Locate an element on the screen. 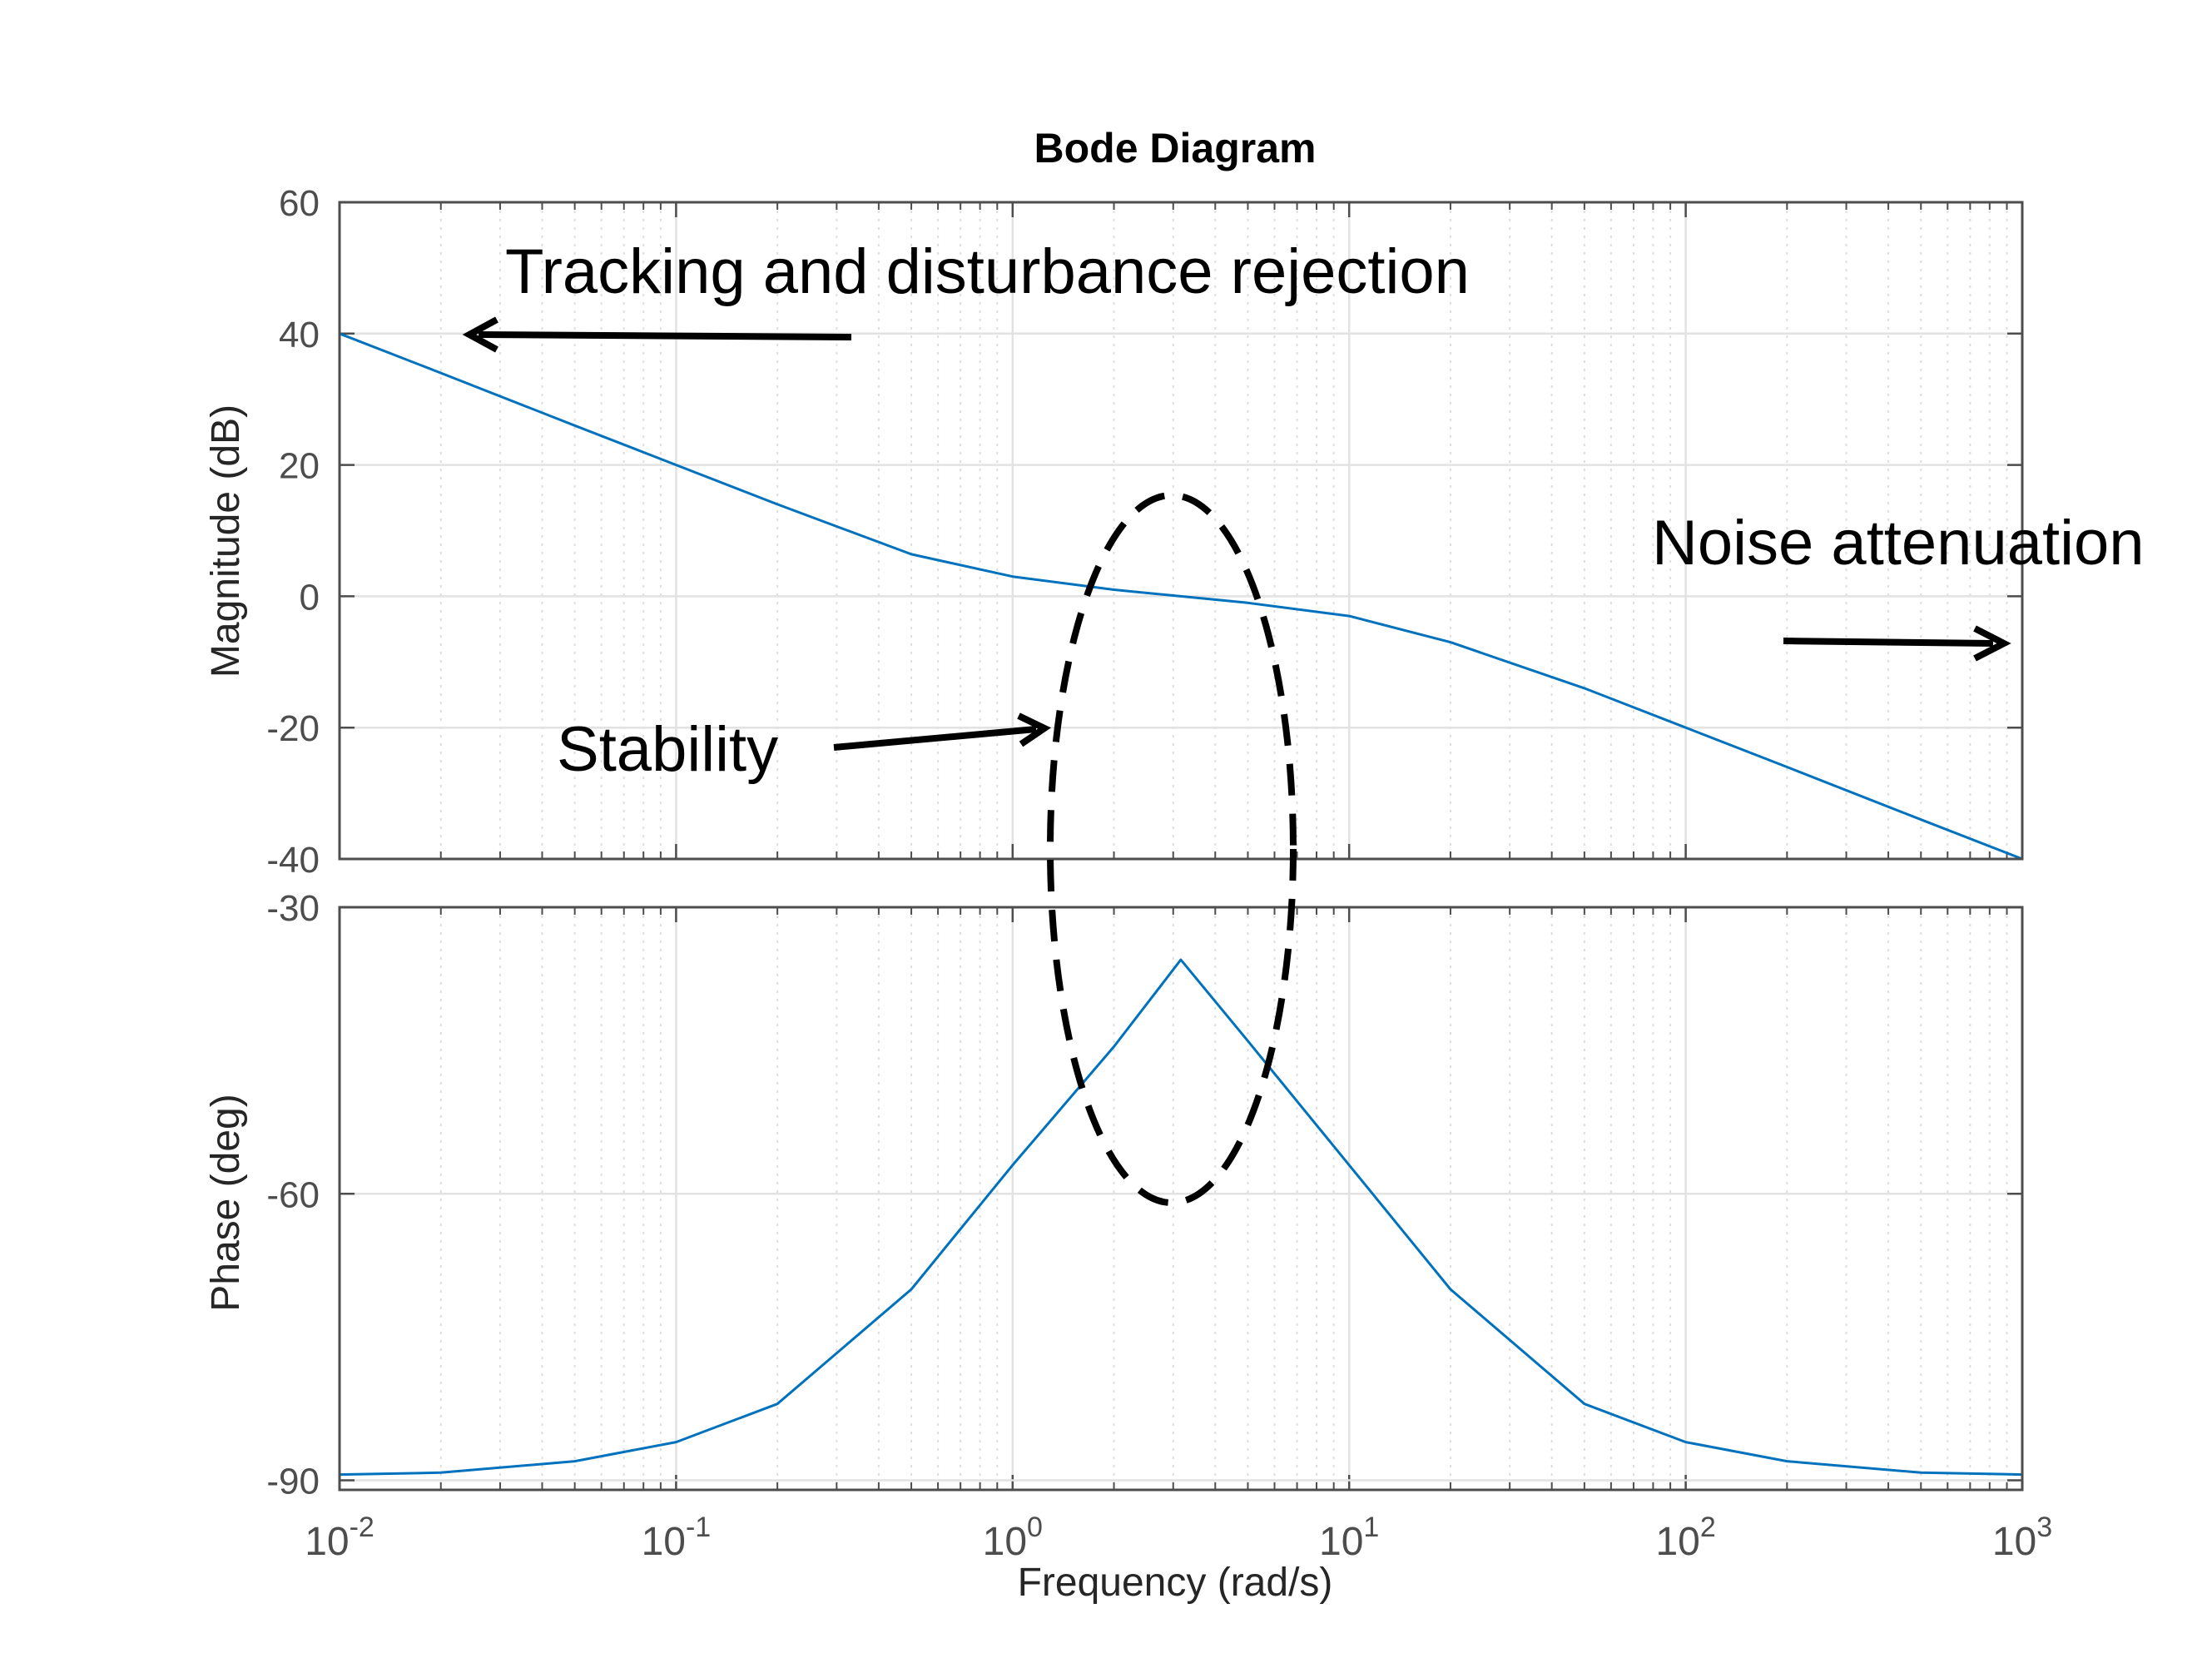 This screenshot has height=1658, width=2212. y-tick-label: -20 is located at coordinates (293, 728).